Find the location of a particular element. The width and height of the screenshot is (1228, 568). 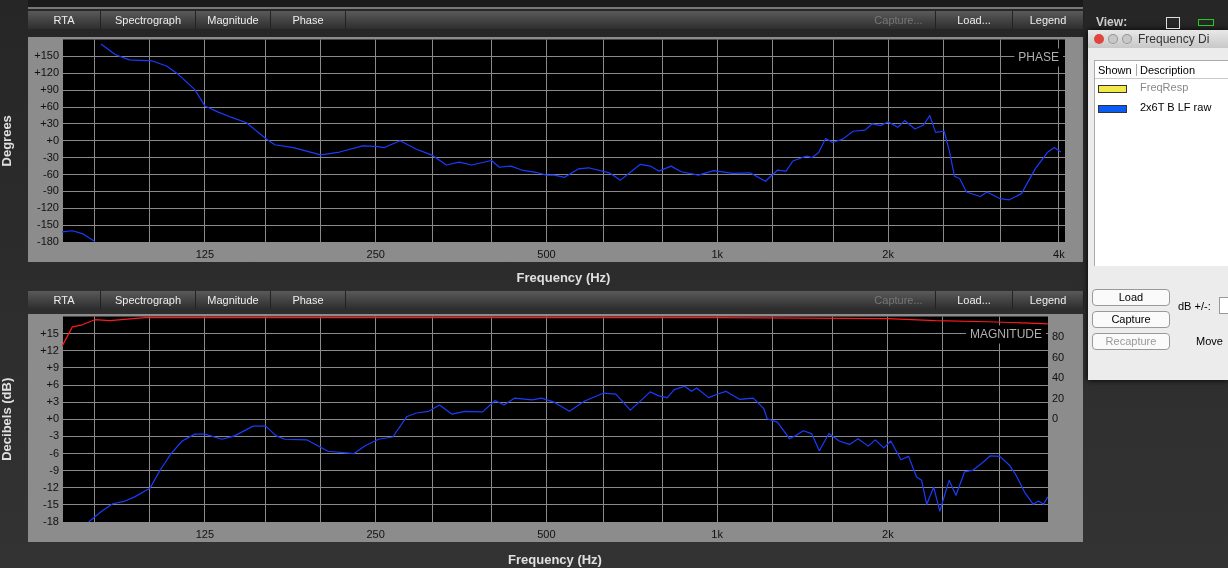

text: Capture is located at coordinates (1131, 319).